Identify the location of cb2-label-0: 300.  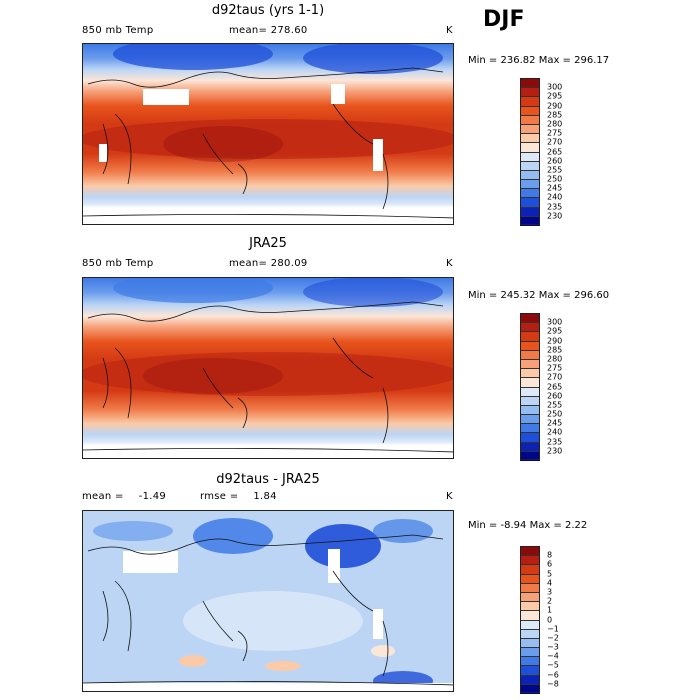
(555, 322).